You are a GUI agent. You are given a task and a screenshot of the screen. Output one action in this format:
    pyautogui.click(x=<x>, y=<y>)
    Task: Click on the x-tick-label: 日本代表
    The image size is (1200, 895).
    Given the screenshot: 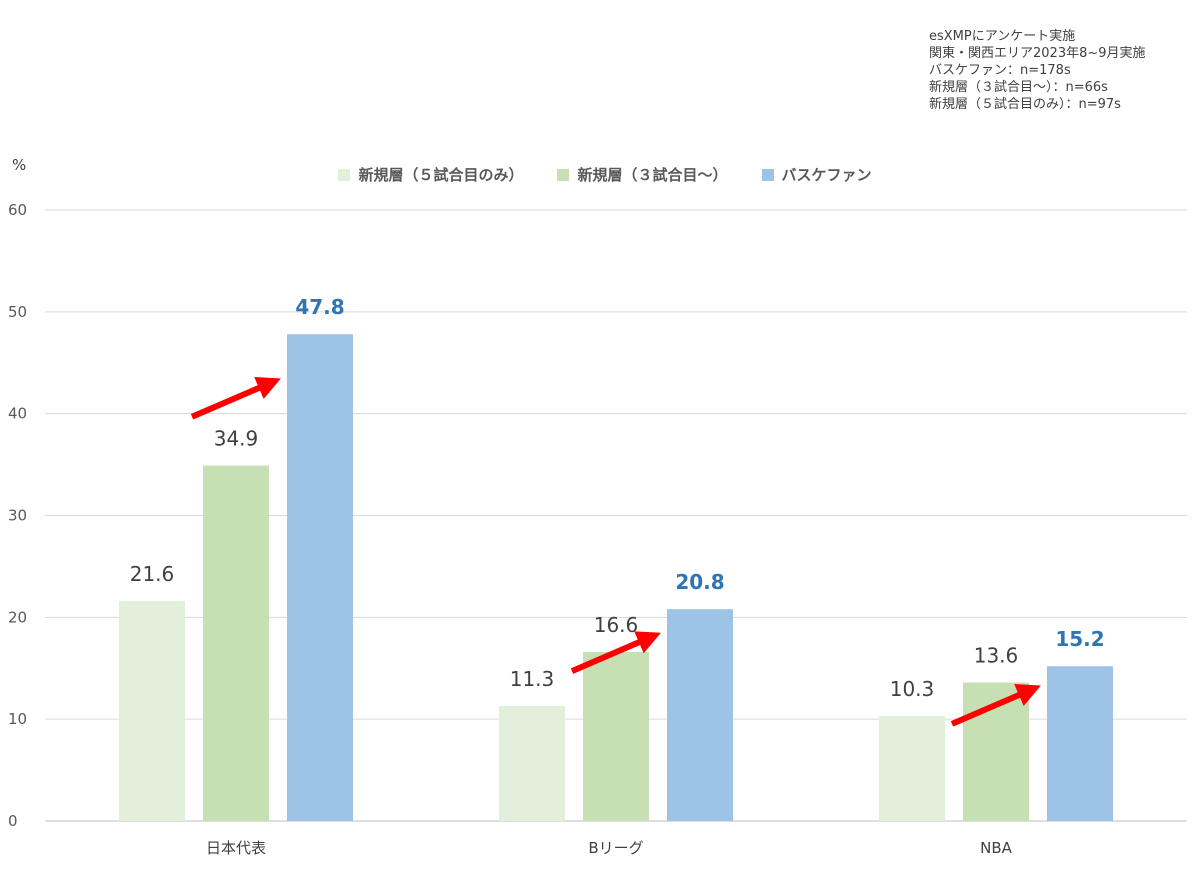 What is the action you would take?
    pyautogui.click(x=236, y=848)
    